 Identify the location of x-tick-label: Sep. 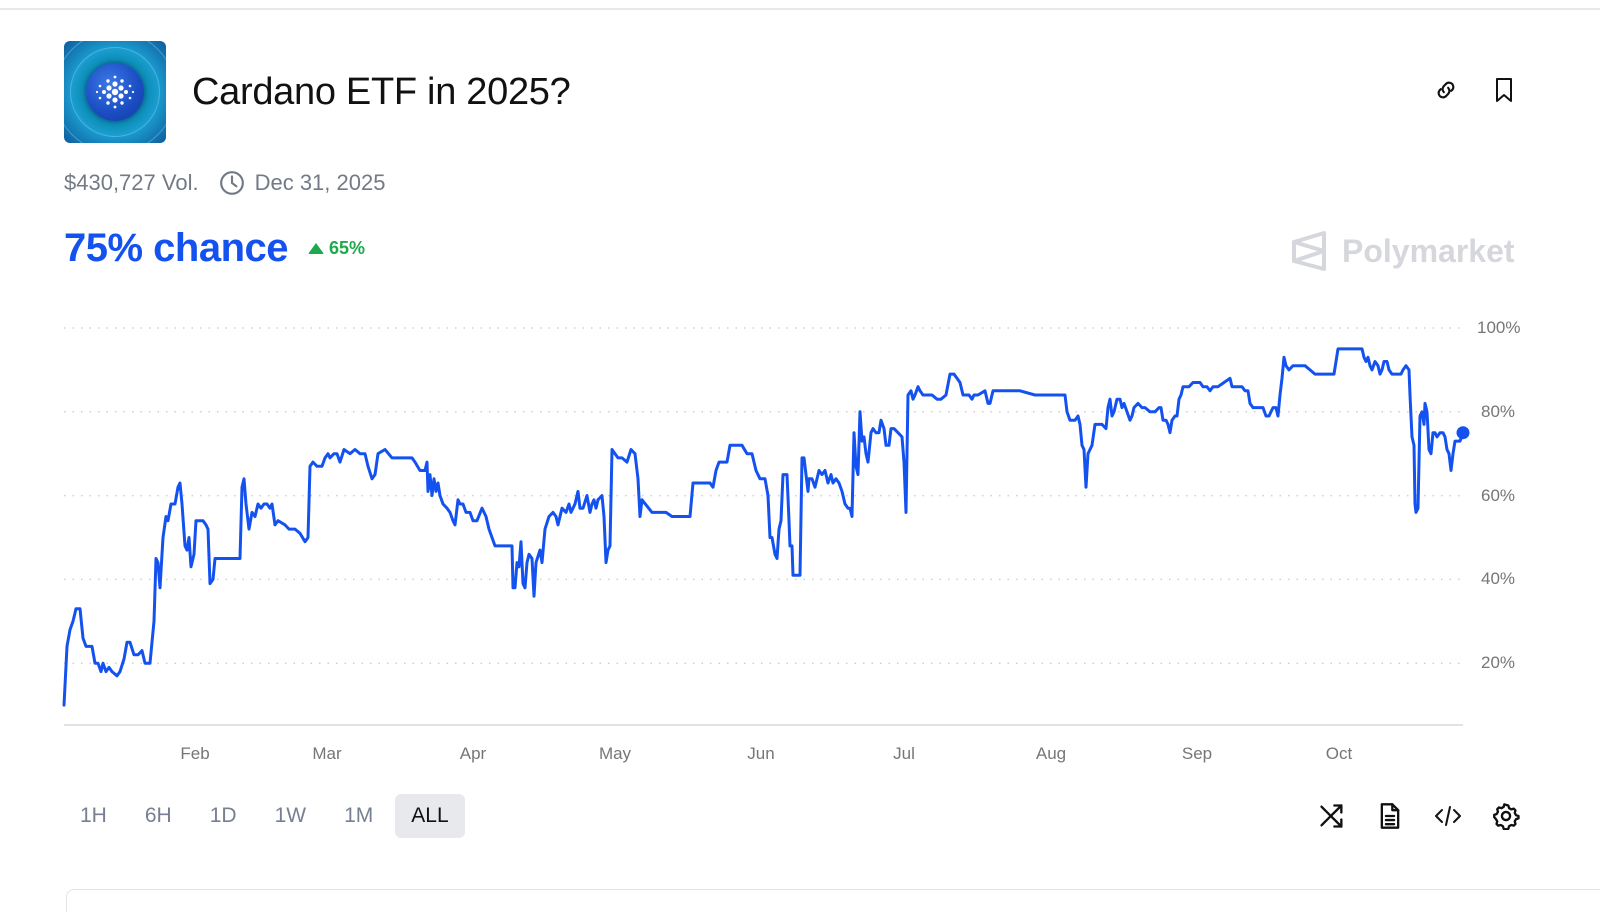
(1197, 753).